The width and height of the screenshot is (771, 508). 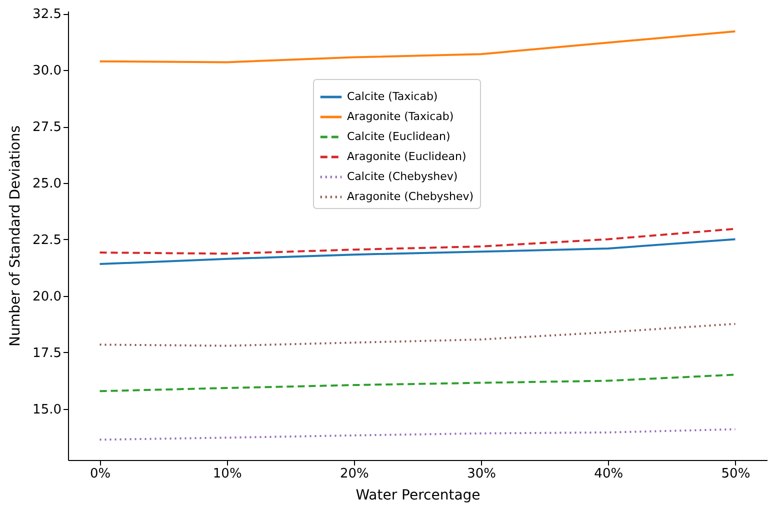 I want to click on legend-label: Calcite (Taxicab), so click(x=392, y=96).